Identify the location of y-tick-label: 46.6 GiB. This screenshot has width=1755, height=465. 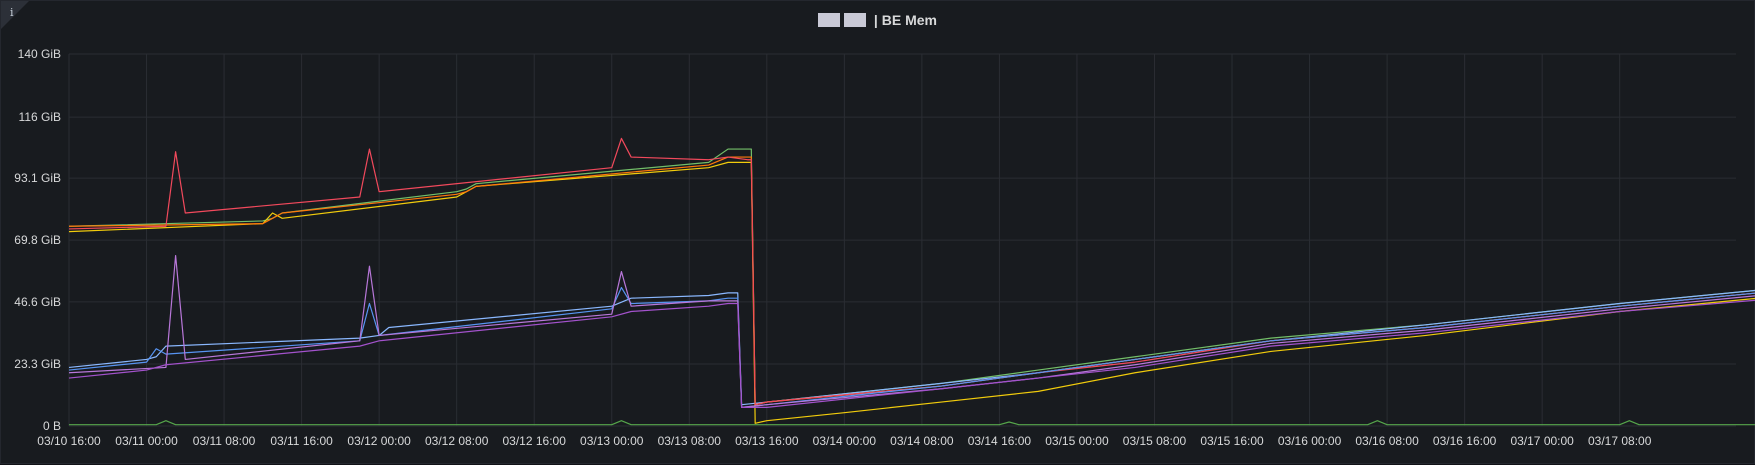
(37, 302).